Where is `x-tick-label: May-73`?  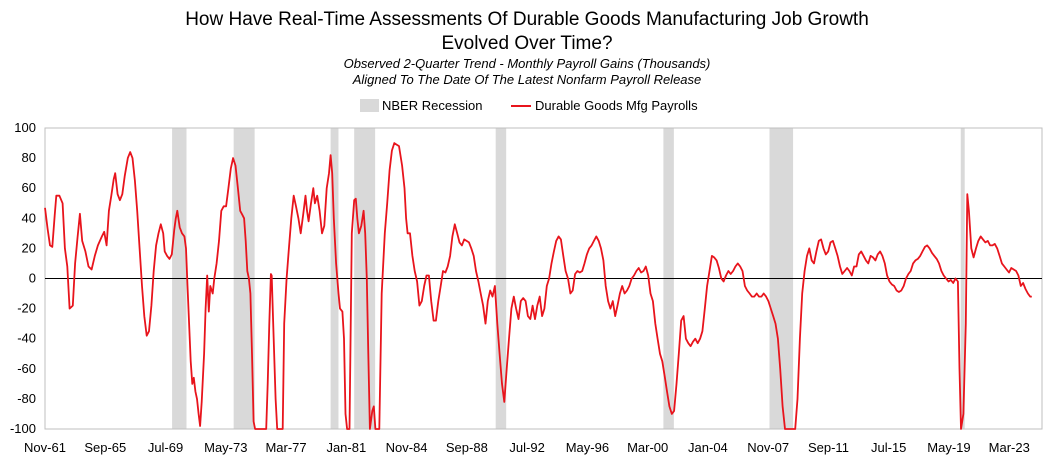 x-tick-label: May-73 is located at coordinates (225, 447).